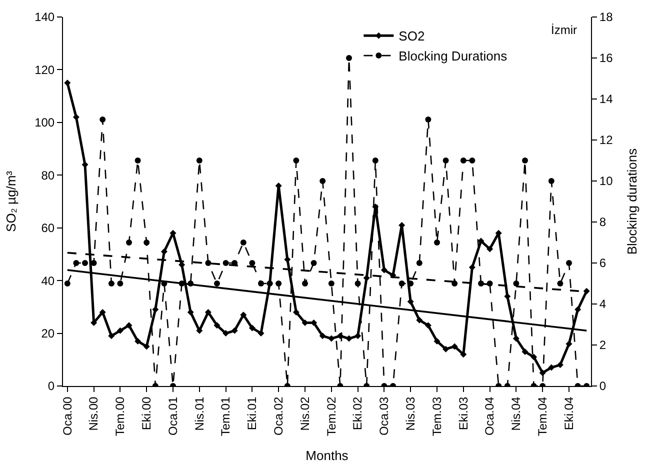  I want to click on y2-axis-title: Blocking durations, so click(632, 201).